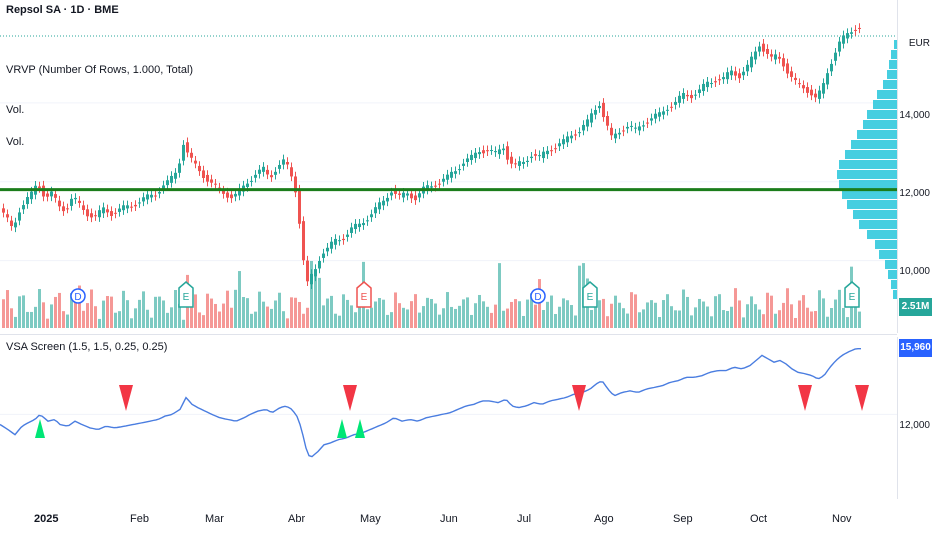 The image size is (932, 550). Describe the element at coordinates (914, 166) in the screenshot. I see `price-axis: EUR 14,000 12,000 10,000` at that location.